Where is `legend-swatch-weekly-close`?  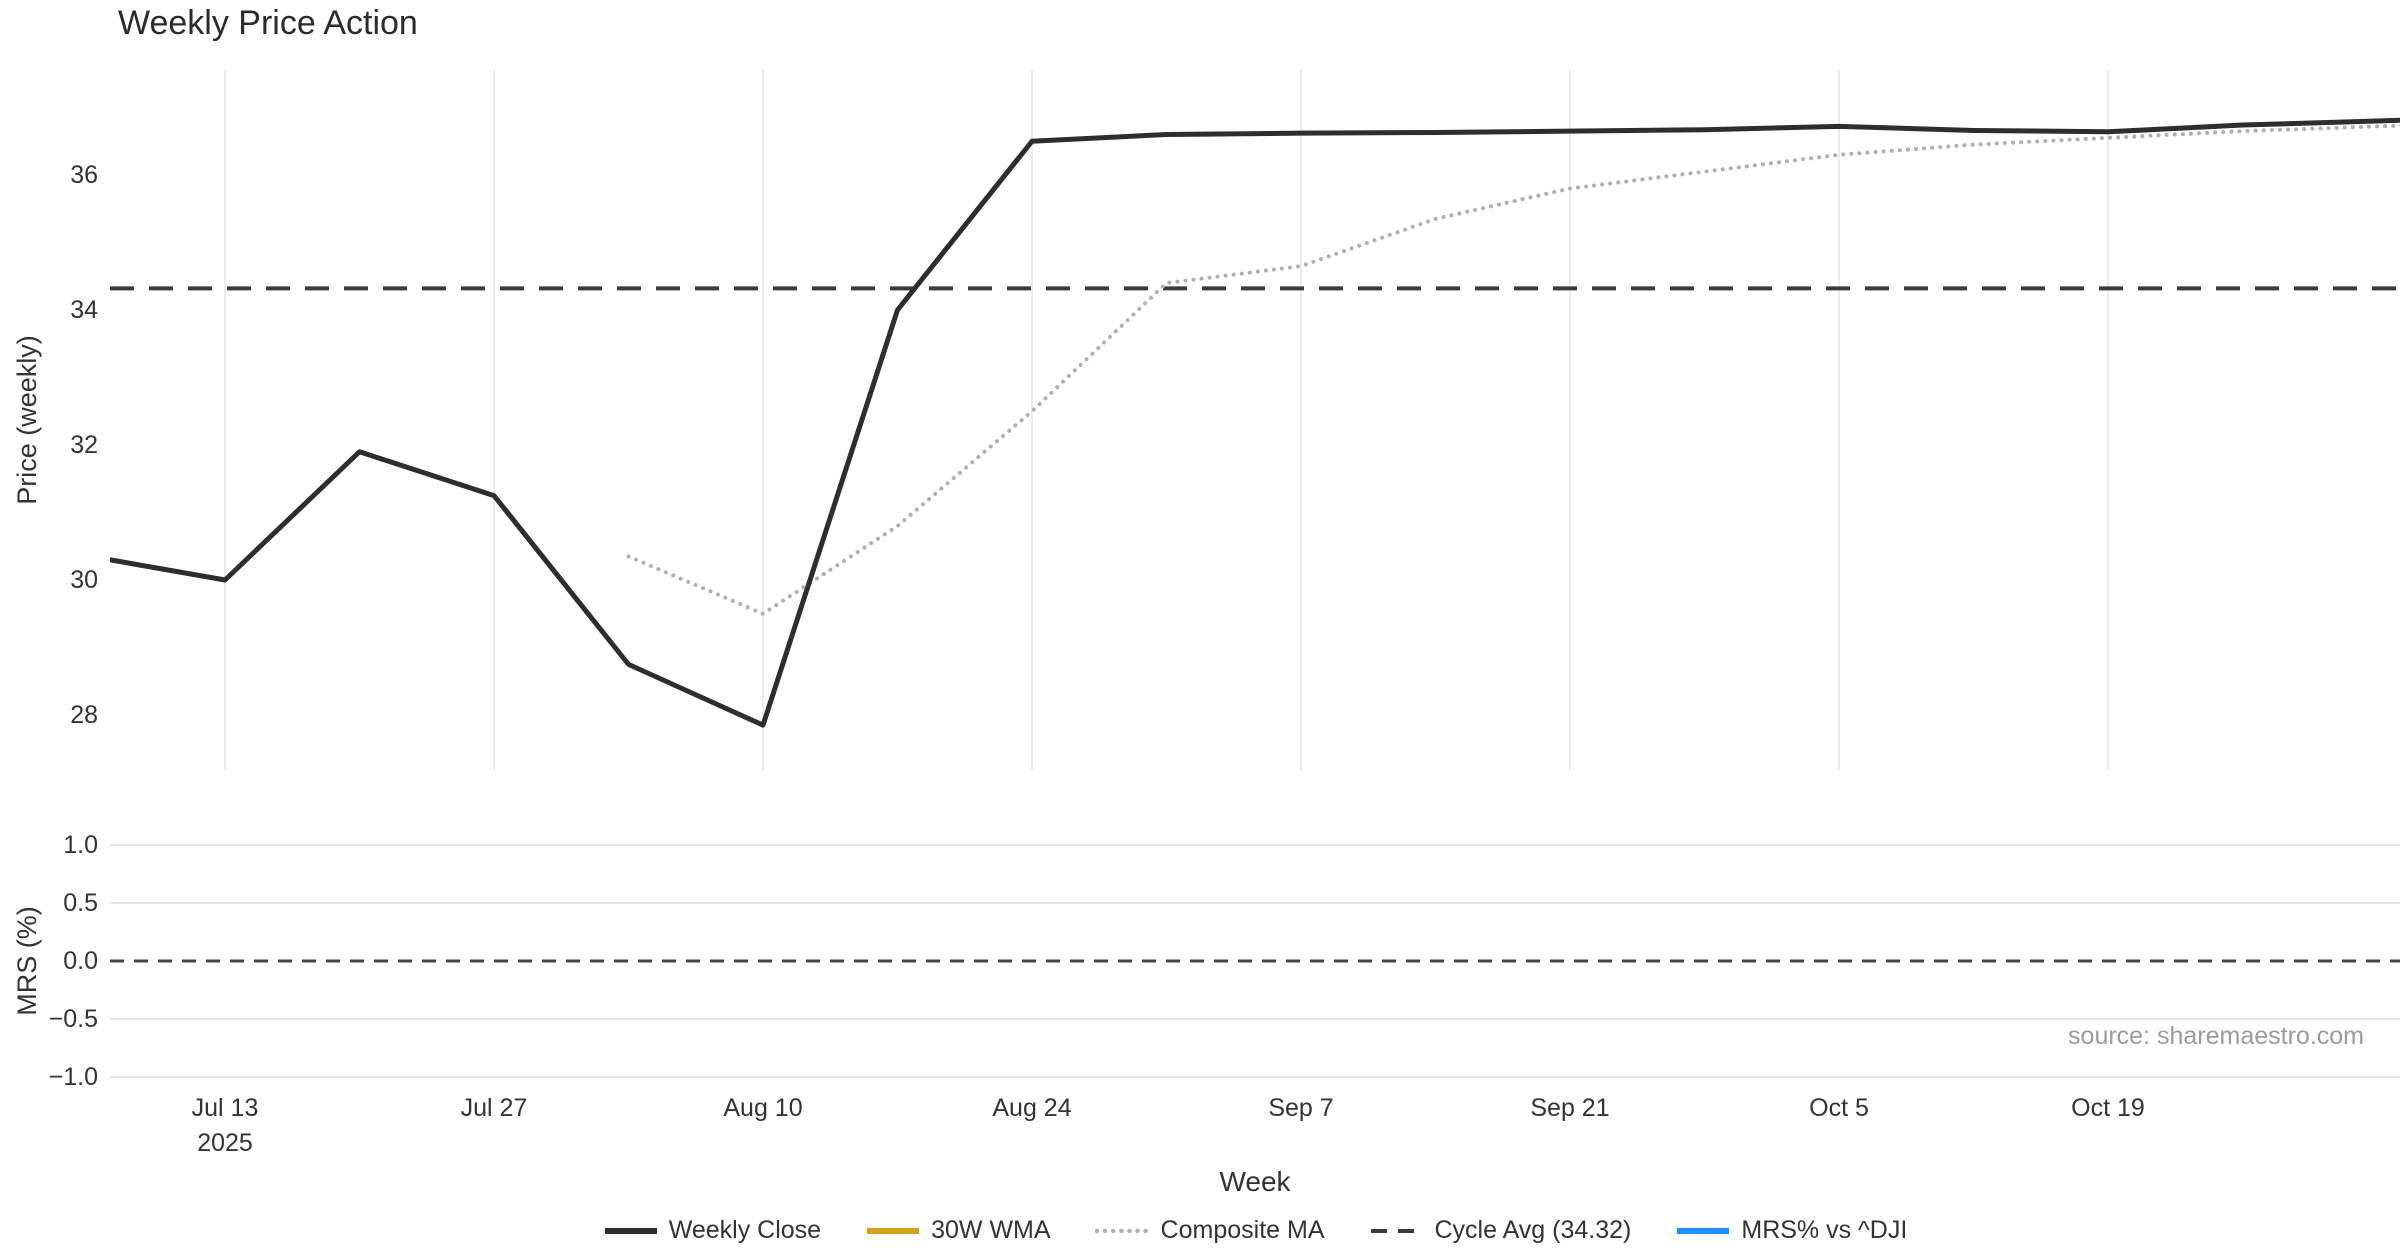
legend-swatch-weekly-close is located at coordinates (630, 1230).